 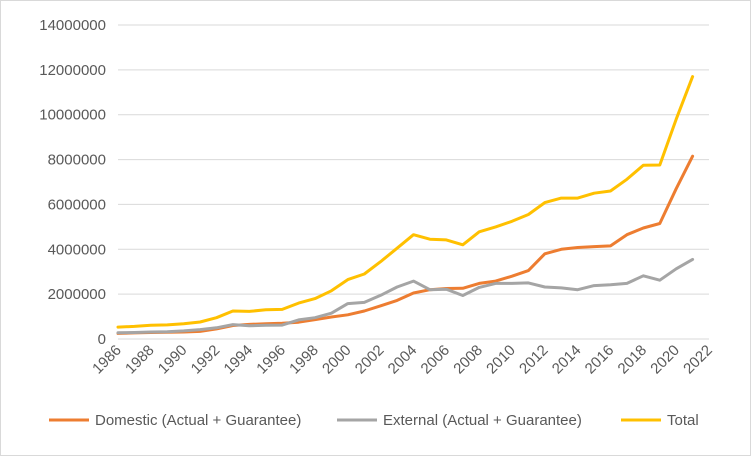 I want to click on x-tick-label: 1996, so click(x=271, y=360).